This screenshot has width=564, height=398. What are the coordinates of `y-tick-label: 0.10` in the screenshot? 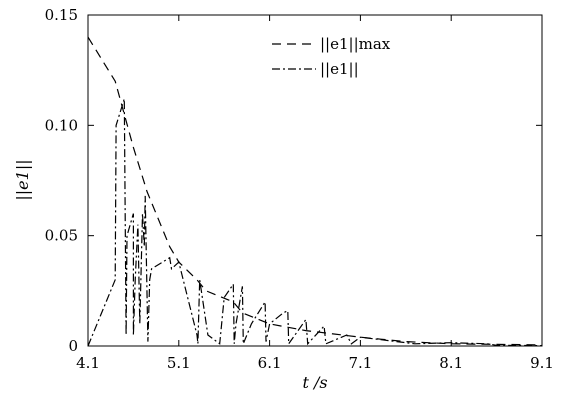 It's located at (61, 125).